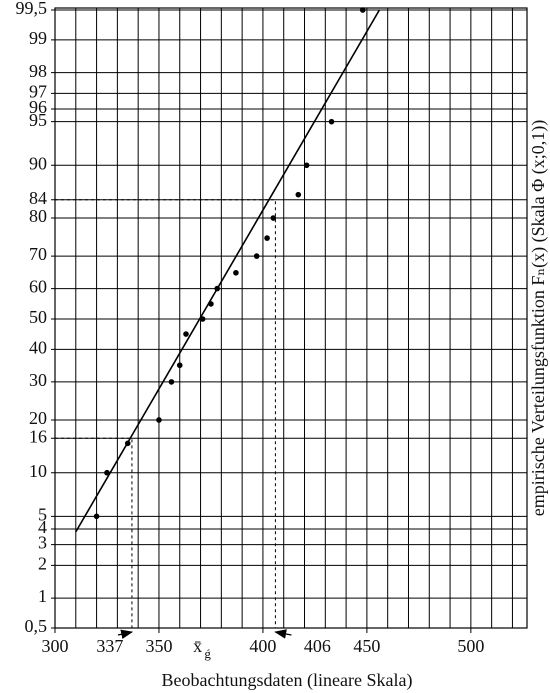 This screenshot has height=693, width=550. I want to click on y-tick-label: 99,5, so click(32, 9).